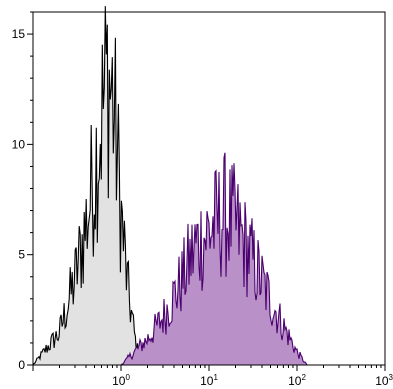 This screenshot has width=393, height=389. Describe the element at coordinates (19, 34) in the screenshot. I see `y-tick-label: 15` at that location.